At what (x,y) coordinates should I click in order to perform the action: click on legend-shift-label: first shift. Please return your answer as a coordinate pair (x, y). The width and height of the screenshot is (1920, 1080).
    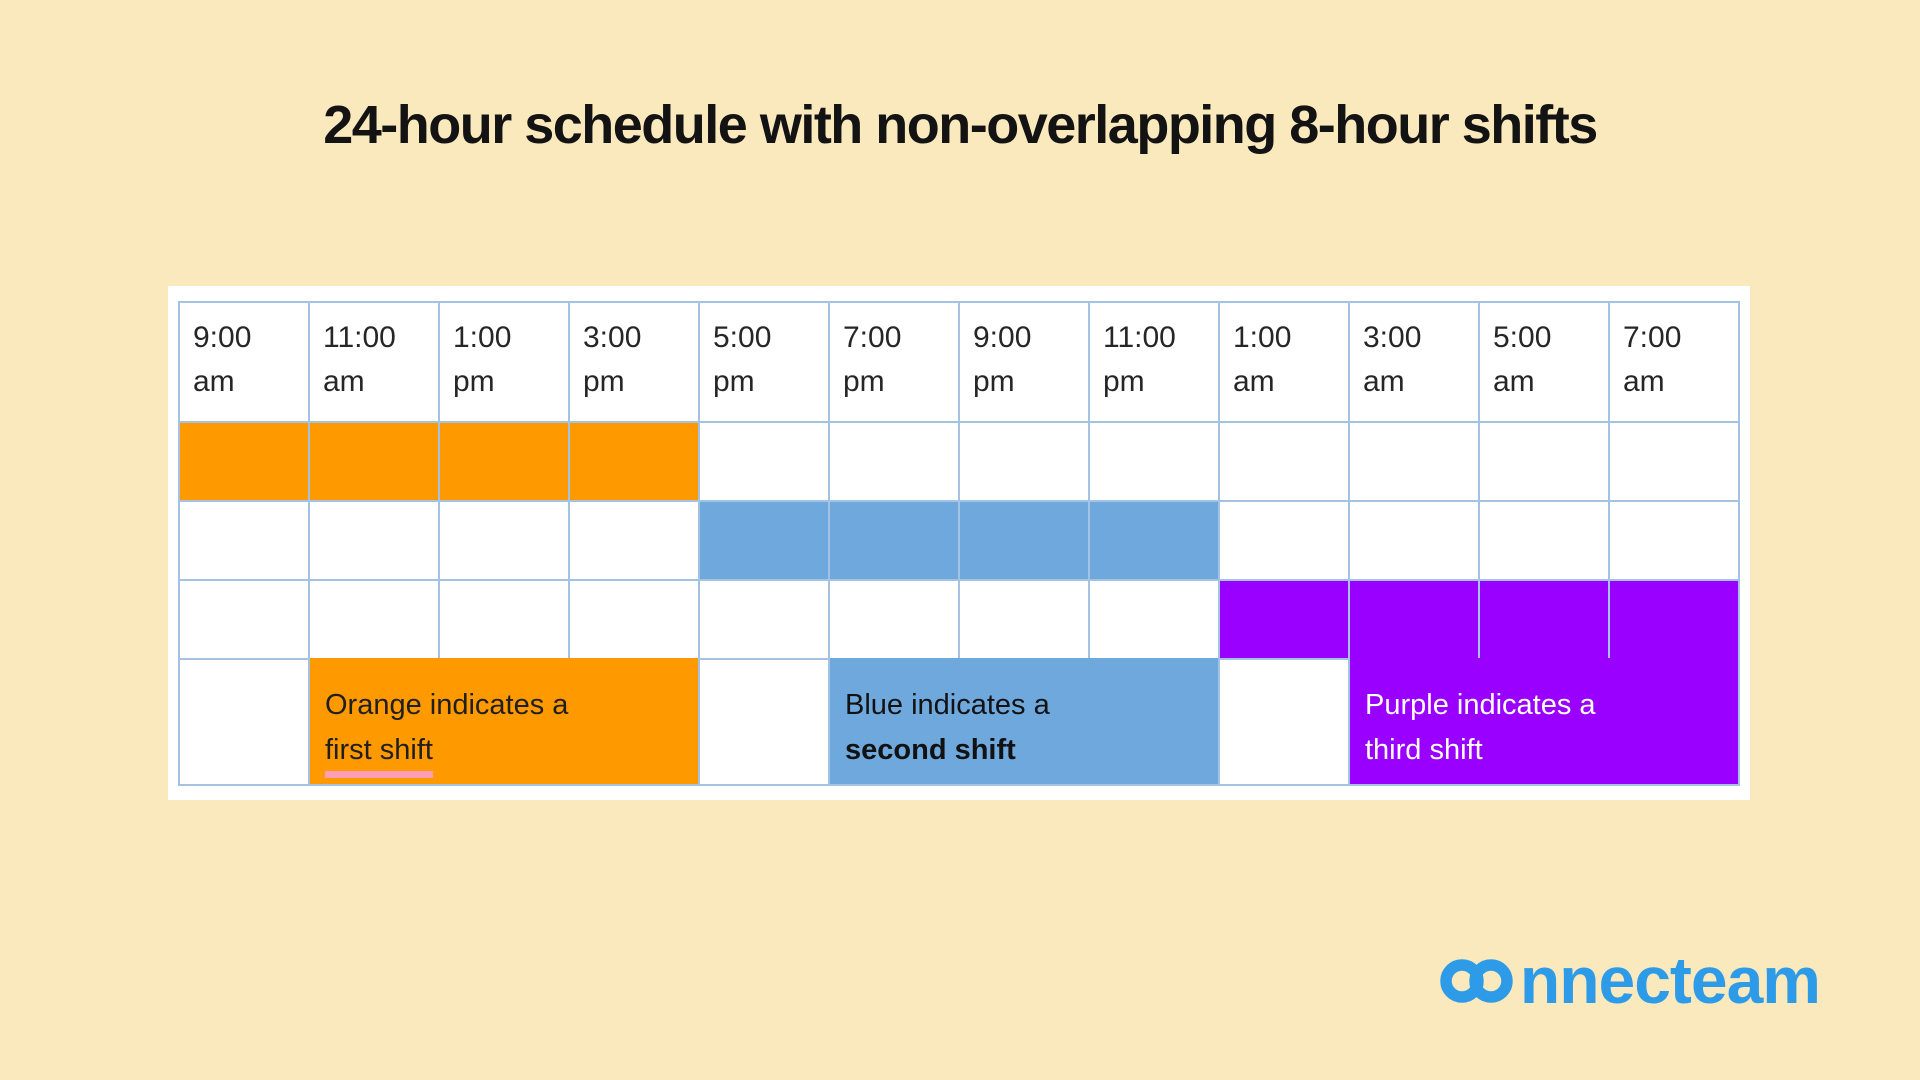
    Looking at the image, I should click on (379, 755).